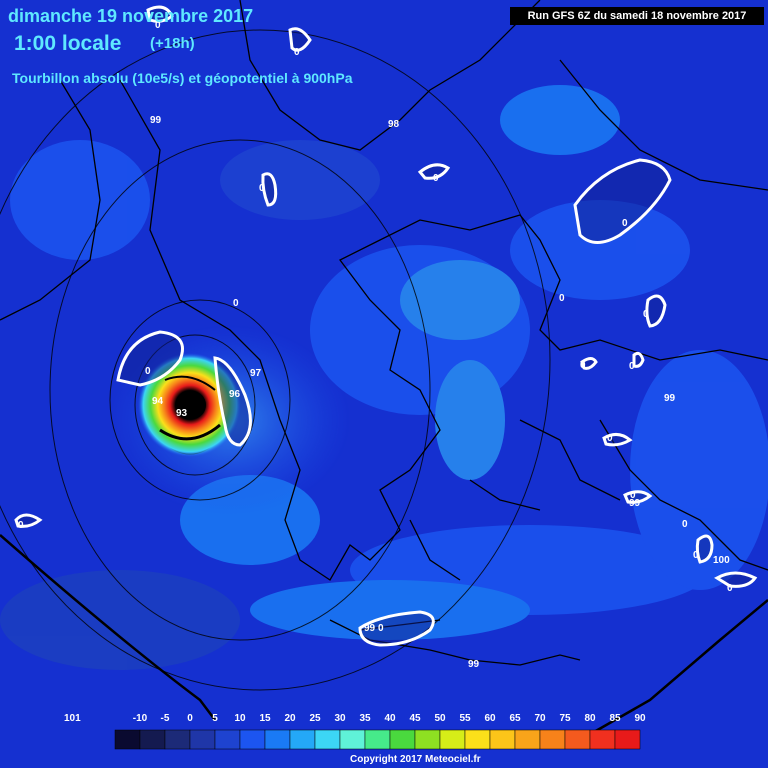  Describe the element at coordinates (490, 718) in the screenshot. I see `colorbar-tick-label: 60` at that location.